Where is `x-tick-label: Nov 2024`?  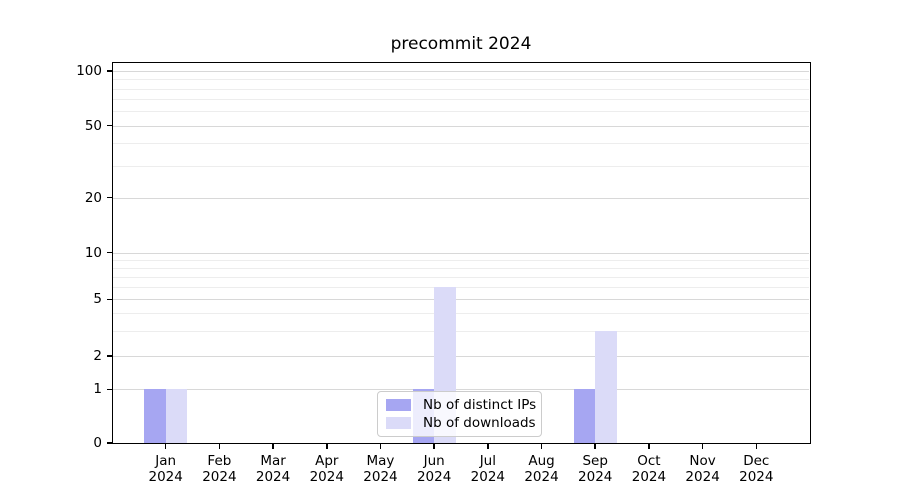
x-tick-label: Nov 2024 is located at coordinates (703, 469).